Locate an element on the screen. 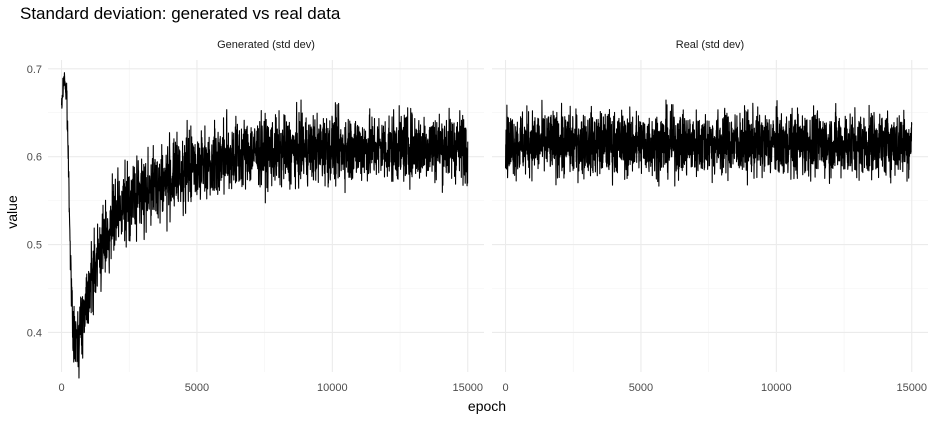  y-tick-label: 0.5 is located at coordinates (34, 246).